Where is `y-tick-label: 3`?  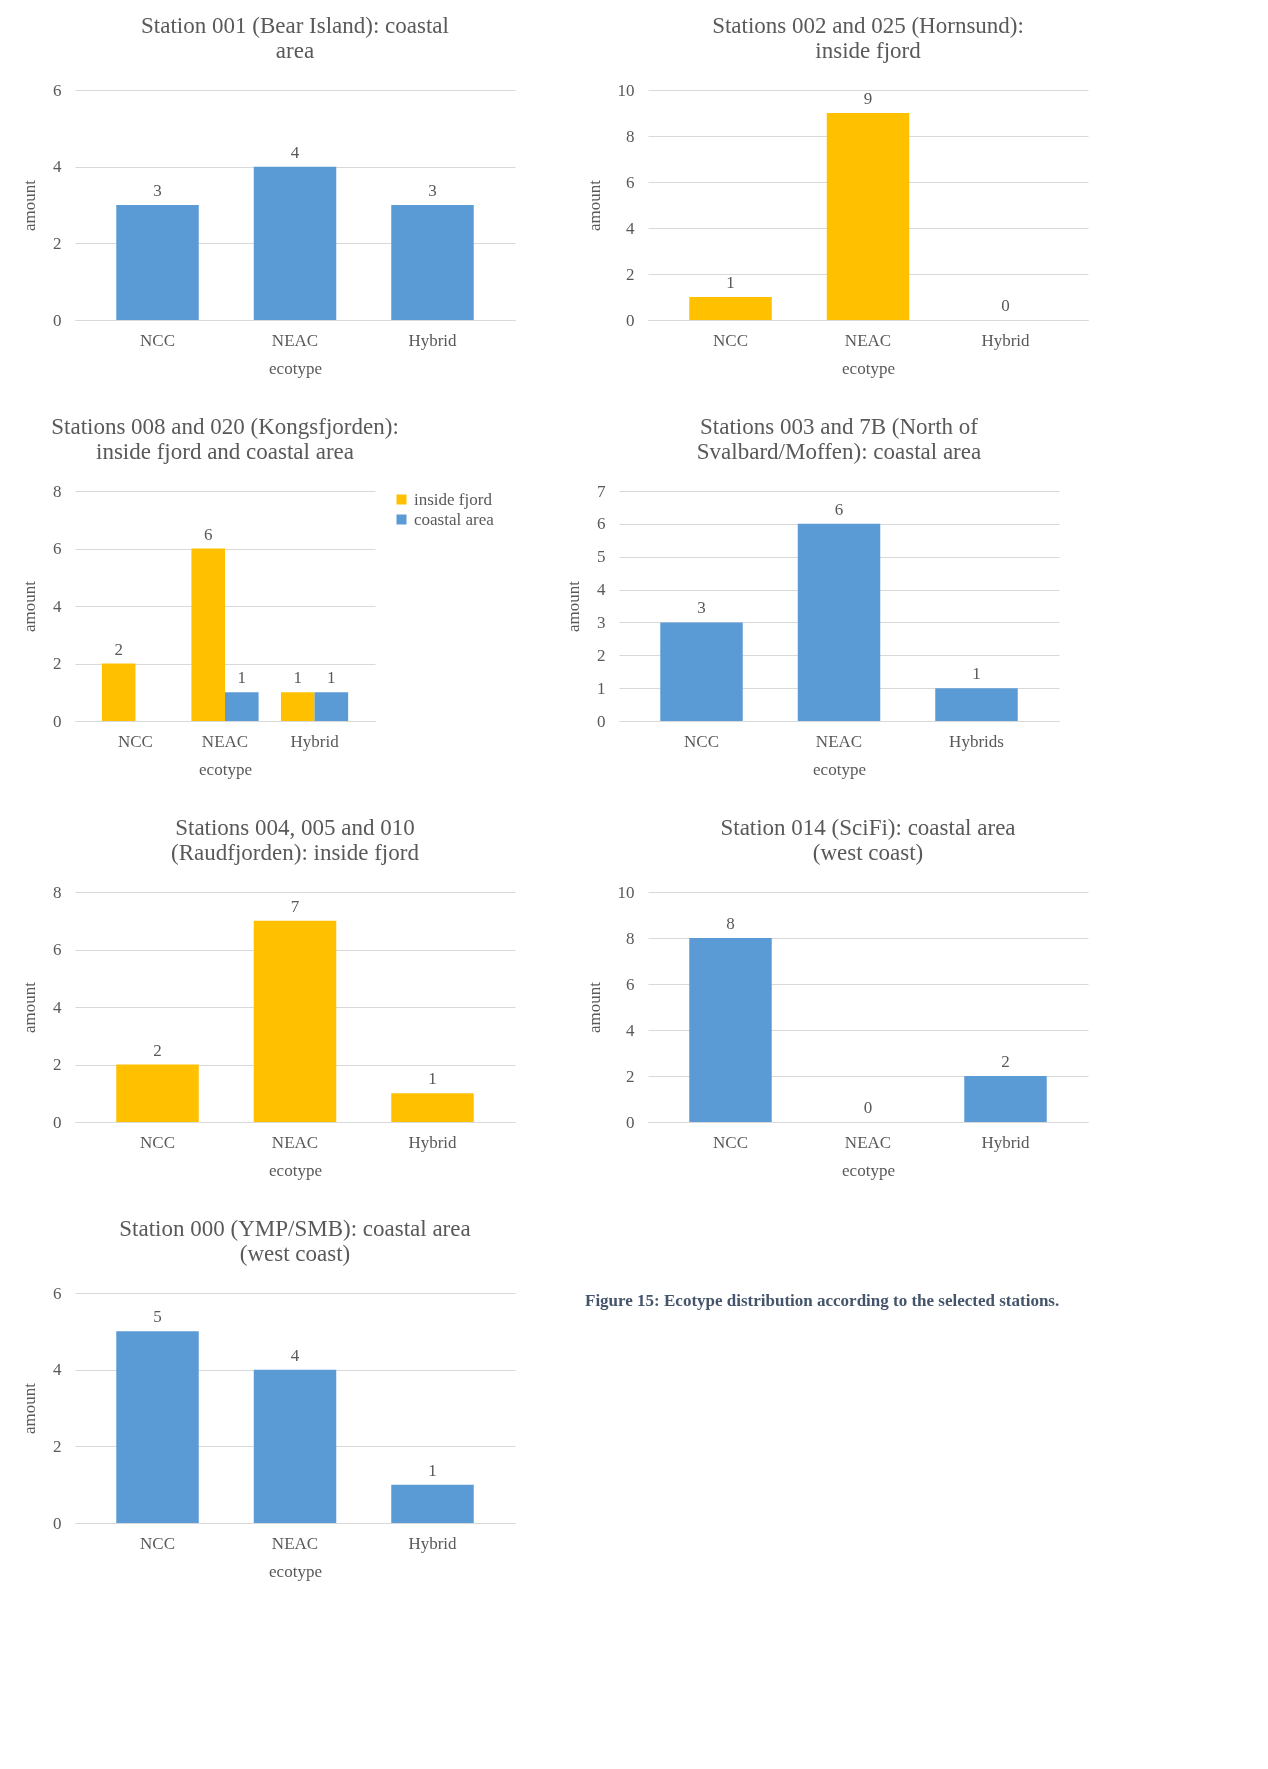
y-tick-label: 3 is located at coordinates (601, 622).